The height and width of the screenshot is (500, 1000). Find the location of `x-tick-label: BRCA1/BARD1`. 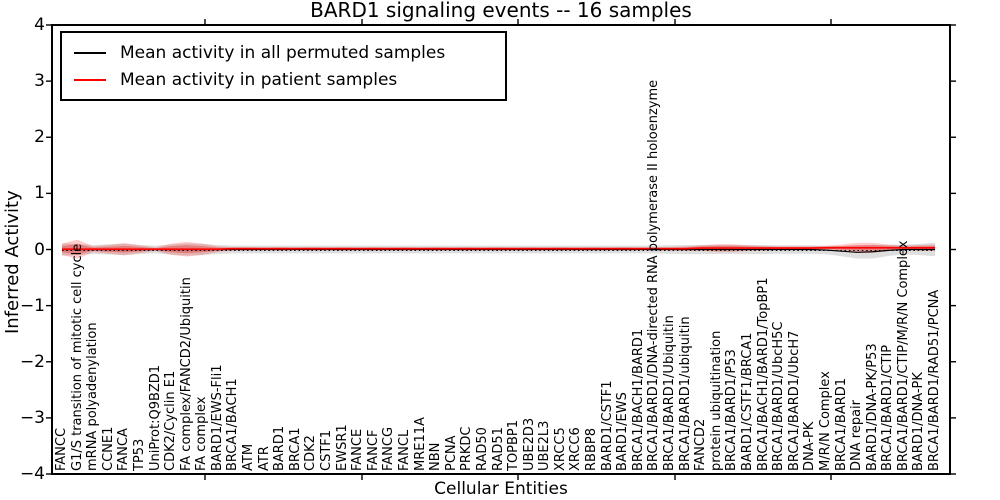

x-tick-label: BRCA1/BARD1 is located at coordinates (841, 424).